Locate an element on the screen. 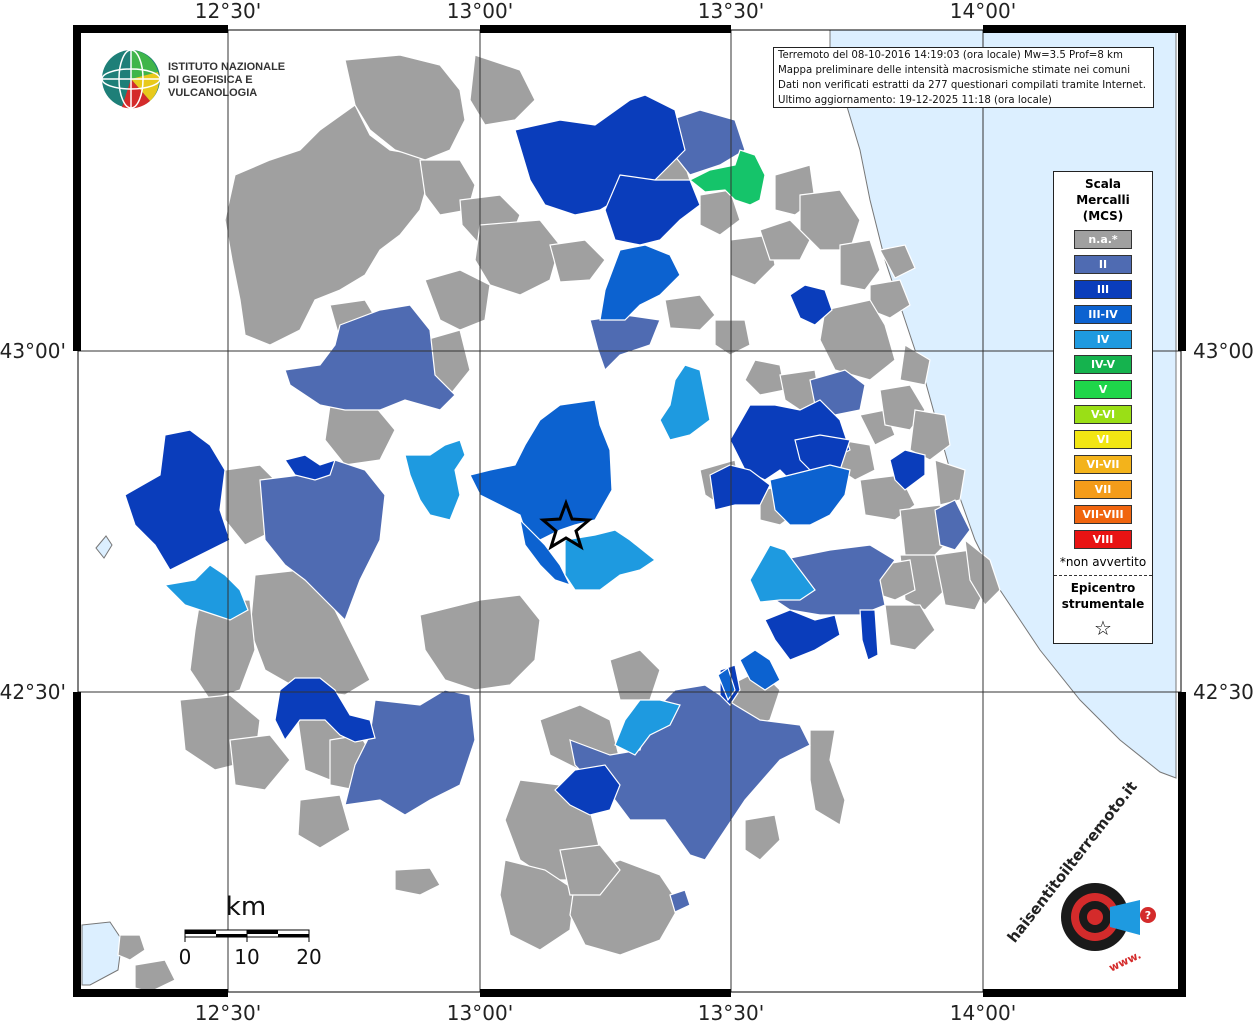 The width and height of the screenshot is (1255, 1024). lat-label-left-1: 43°00' is located at coordinates (33, 351).